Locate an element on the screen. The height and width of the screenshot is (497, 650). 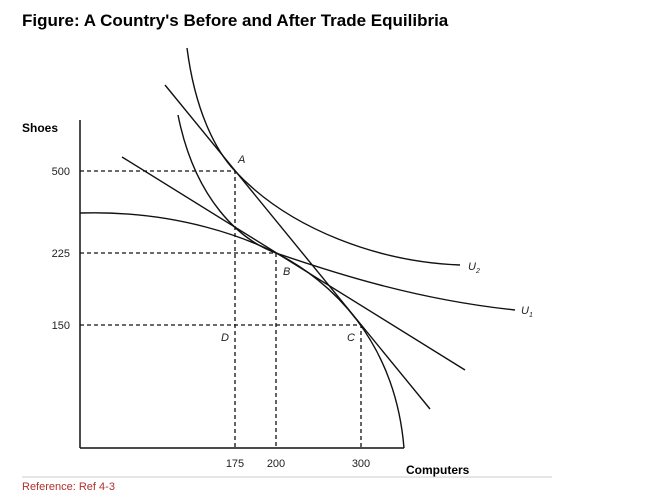
curve-label: U2 is located at coordinates (474, 268).